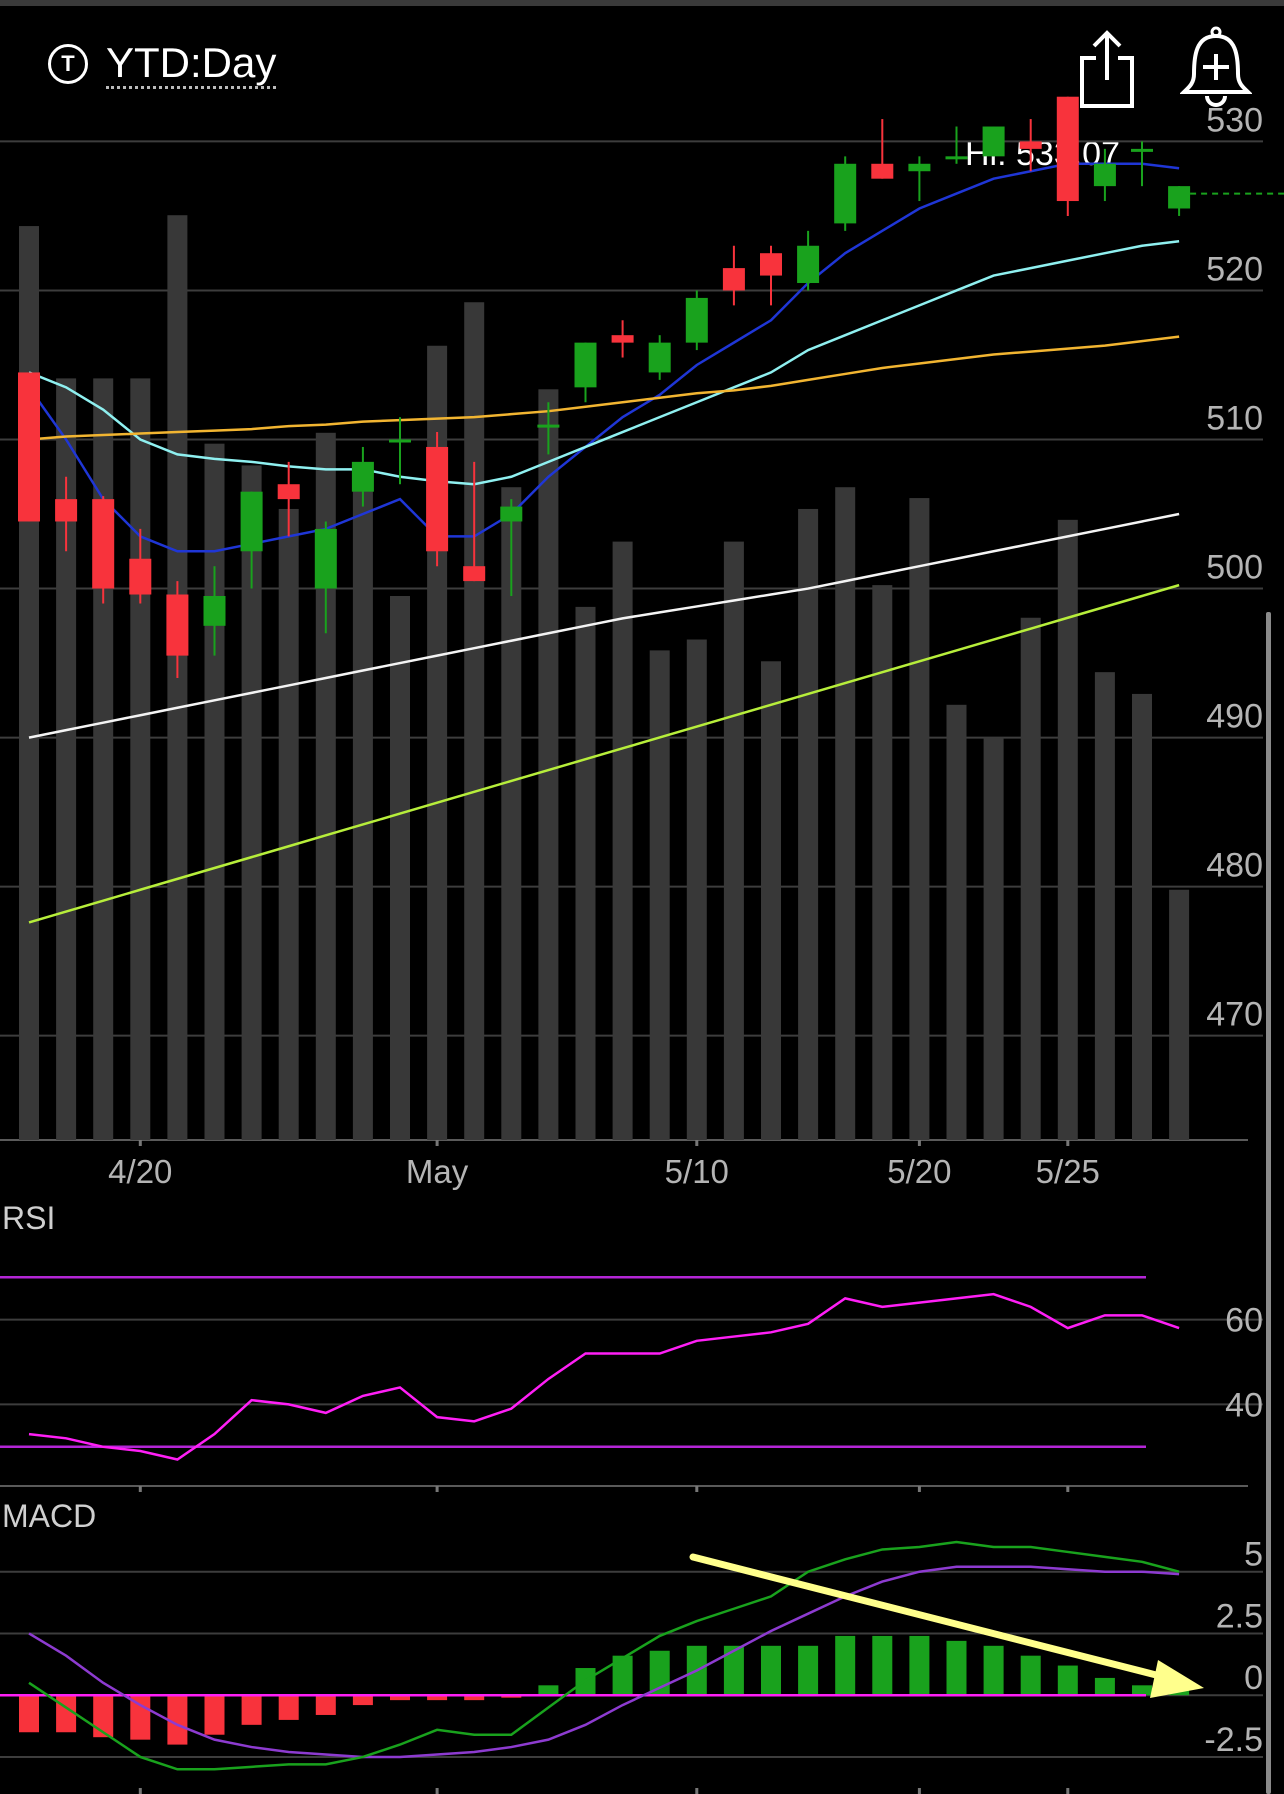 The image size is (1284, 1794). What do you see at coordinates (1216, 68) in the screenshot?
I see `bell-plus-icon` at bounding box center [1216, 68].